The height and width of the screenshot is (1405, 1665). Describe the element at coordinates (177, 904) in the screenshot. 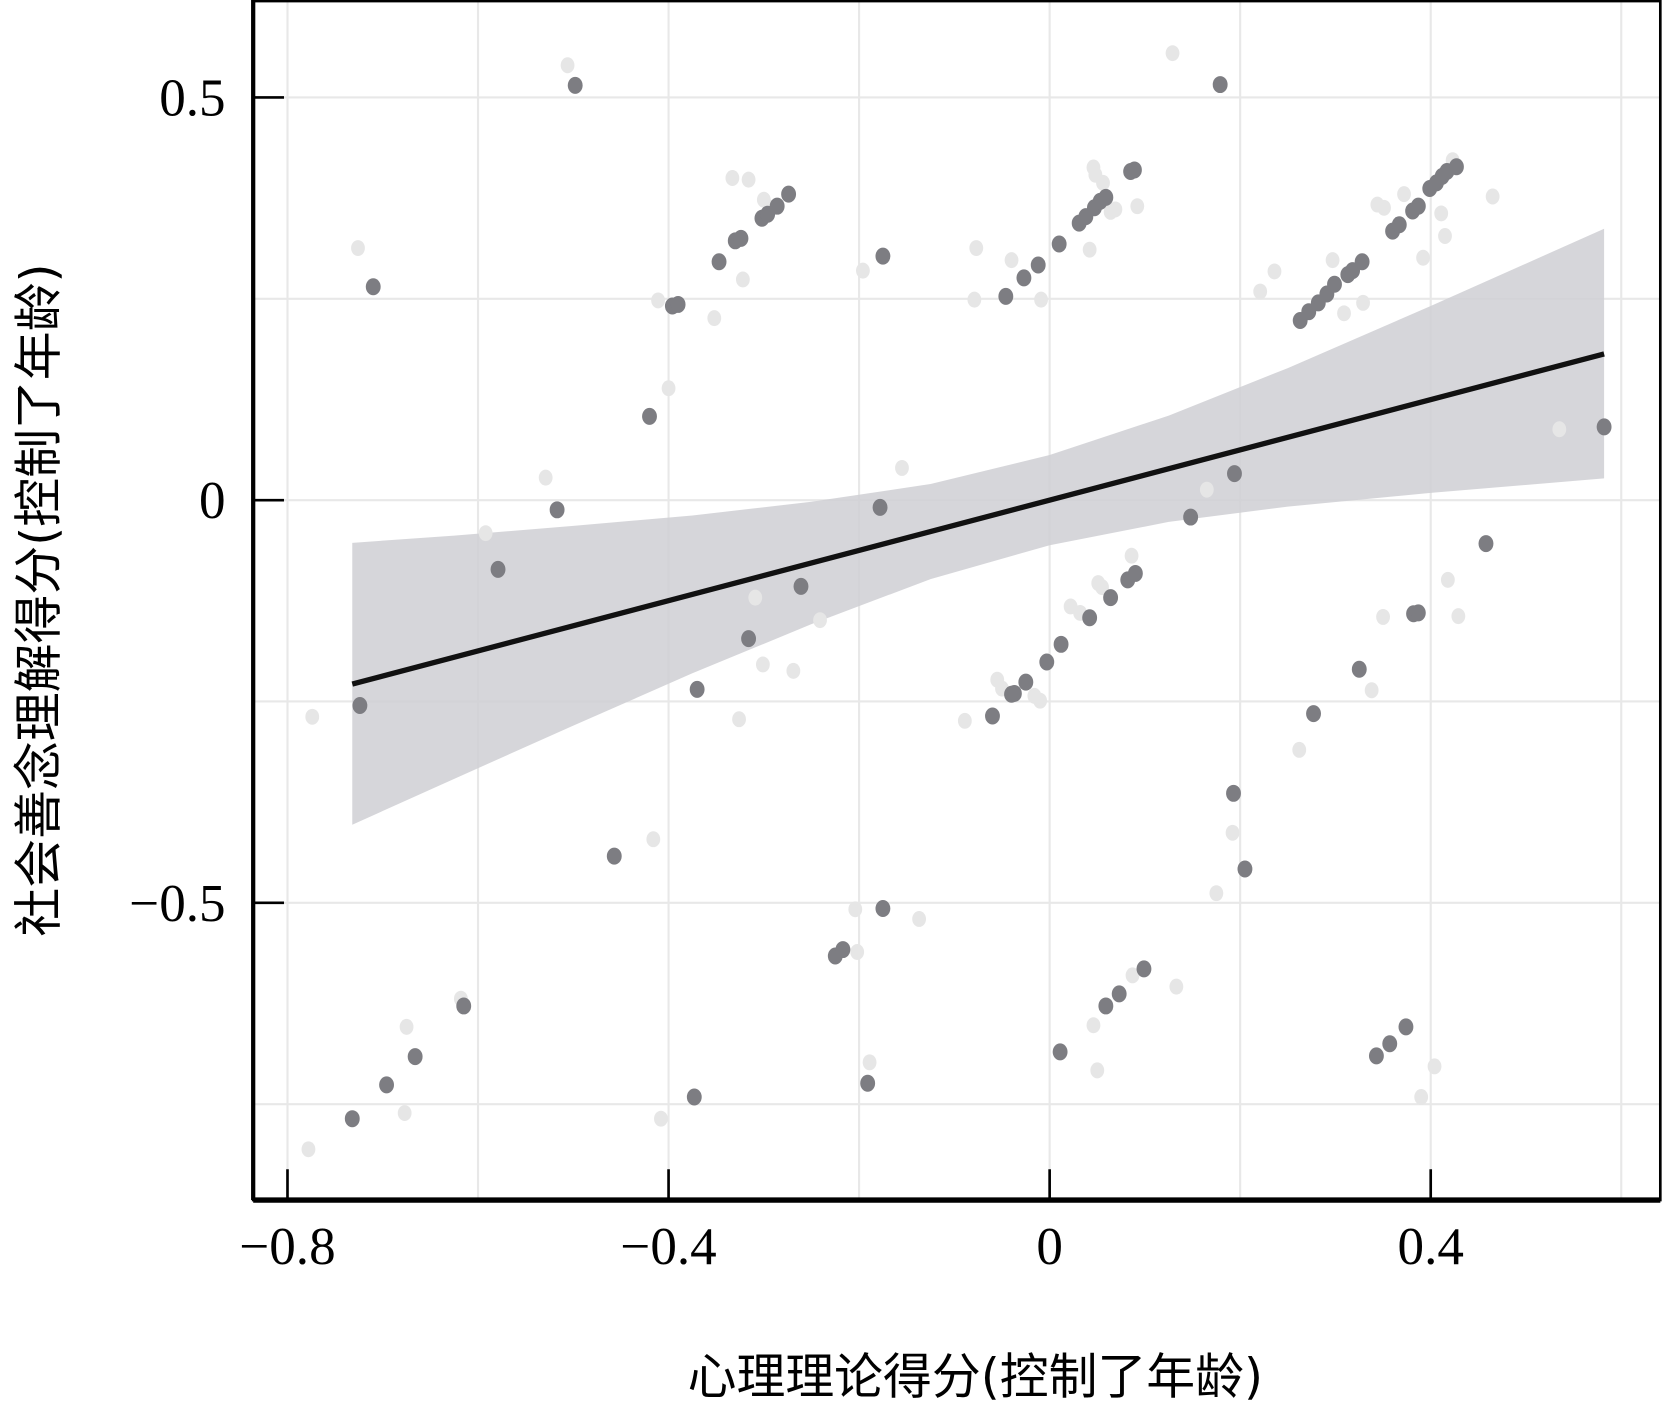

I see `y-tick-label: −0.5` at that location.